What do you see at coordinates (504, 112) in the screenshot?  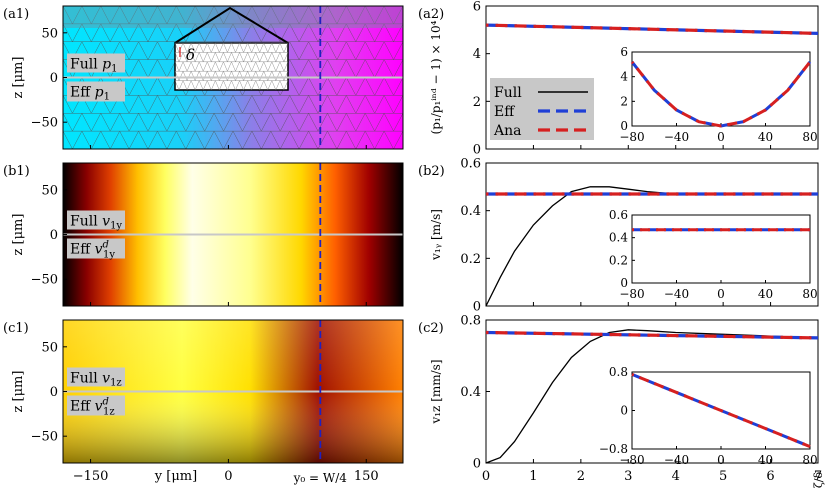 I see `legend-label-eff: Eff` at bounding box center [504, 112].